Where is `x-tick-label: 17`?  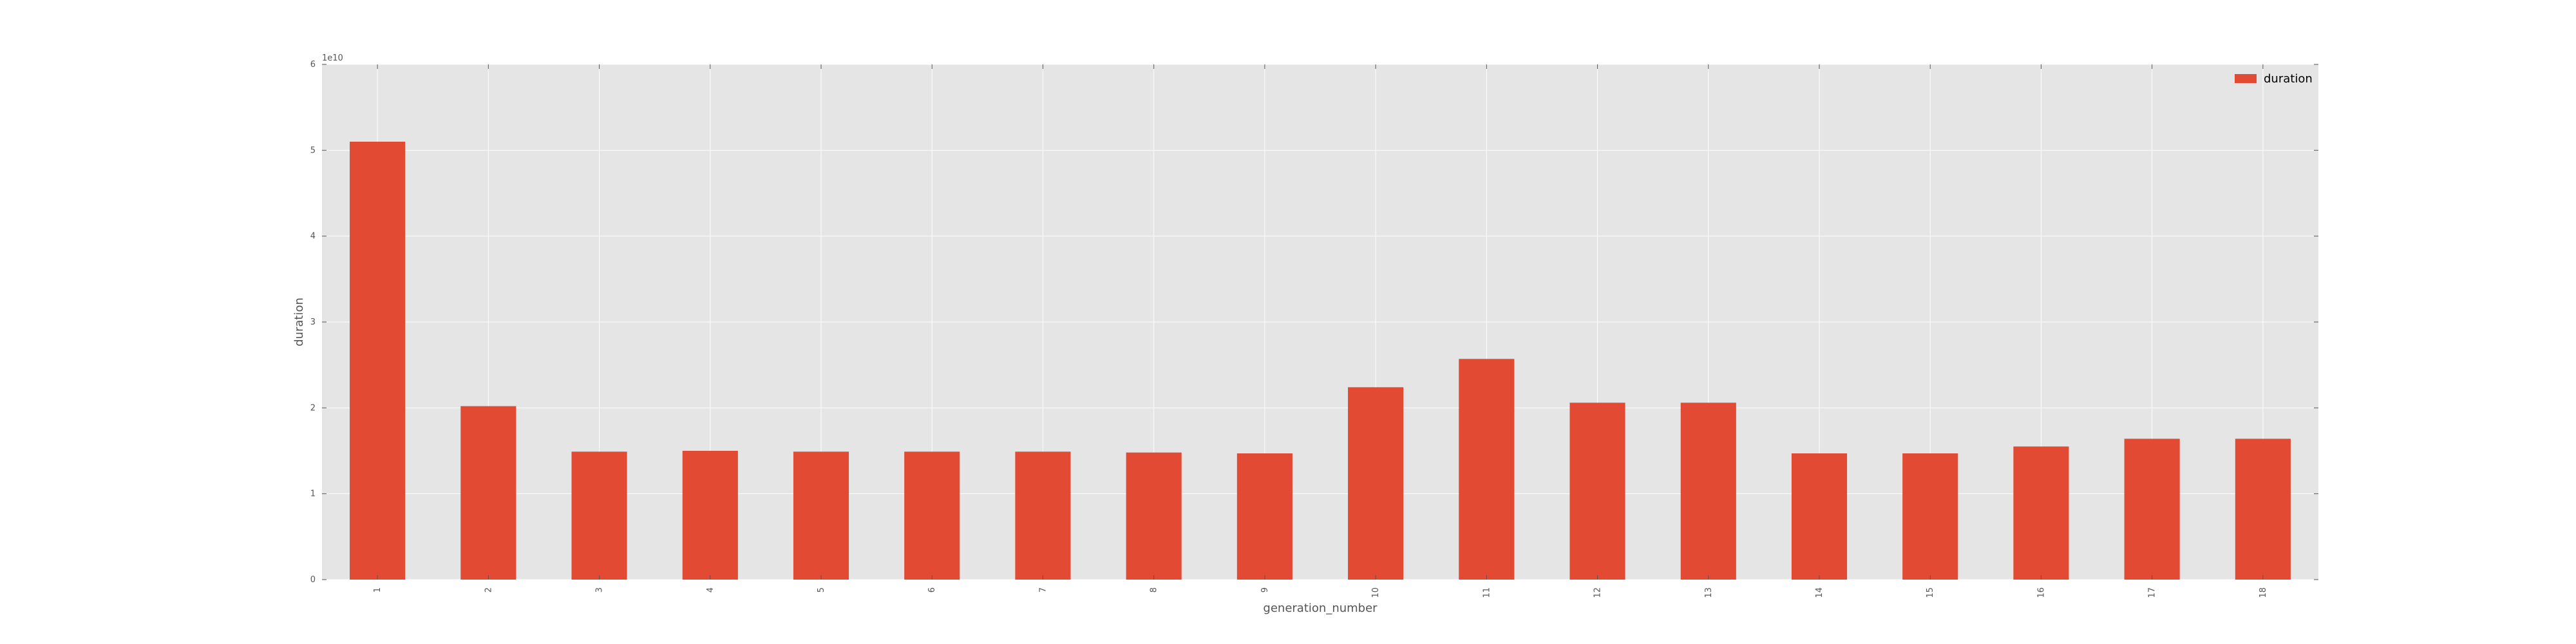 x-tick-label: 17 is located at coordinates (2152, 592).